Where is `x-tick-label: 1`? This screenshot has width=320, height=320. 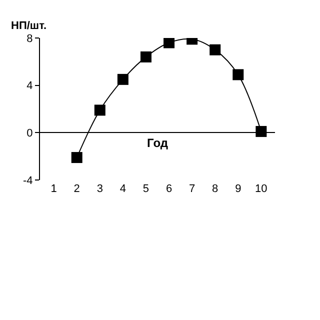
x-tick-label: 1 is located at coordinates (53, 189).